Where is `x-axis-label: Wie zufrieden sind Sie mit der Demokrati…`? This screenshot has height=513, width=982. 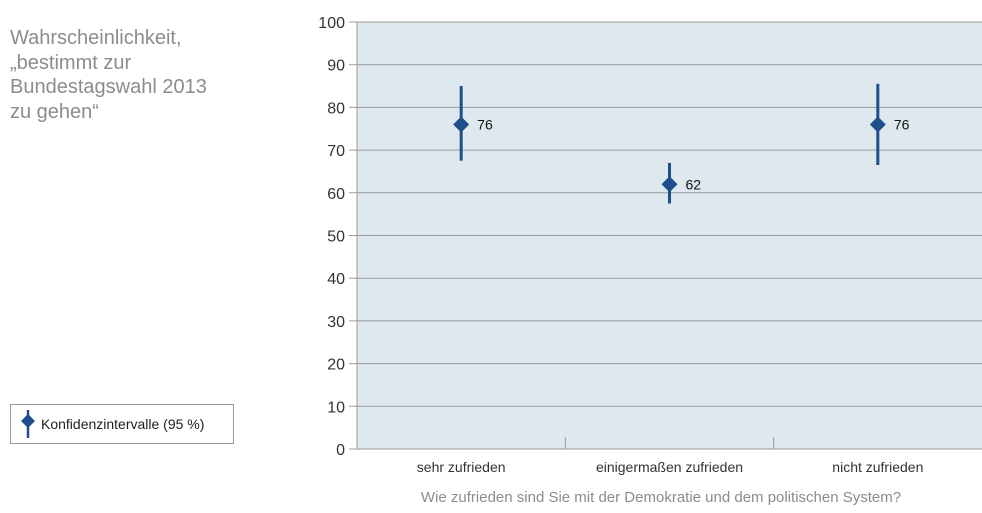
x-axis-label: Wie zufrieden sind Sie mit der Demokrati… is located at coordinates (661, 497).